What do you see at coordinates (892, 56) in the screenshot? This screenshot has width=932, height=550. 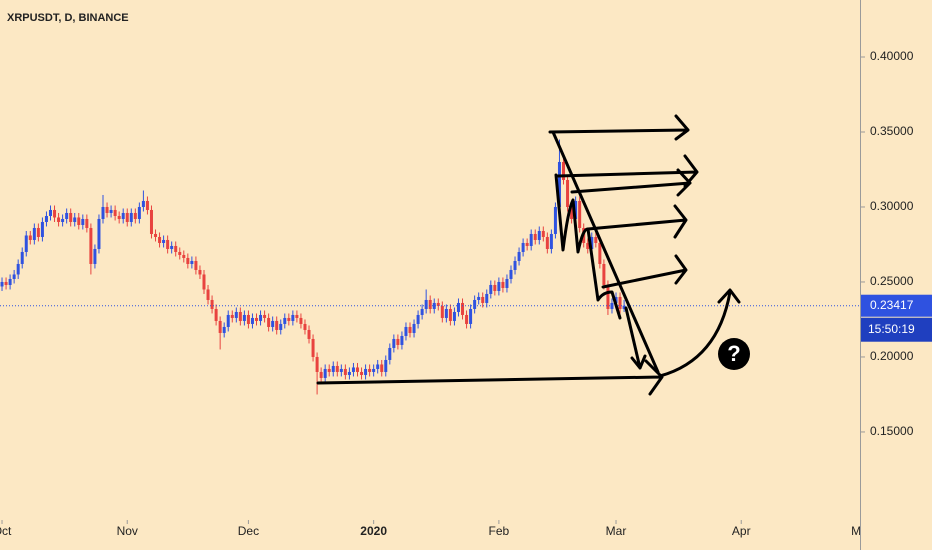 I see `y-tick-label: 0.40000` at bounding box center [892, 56].